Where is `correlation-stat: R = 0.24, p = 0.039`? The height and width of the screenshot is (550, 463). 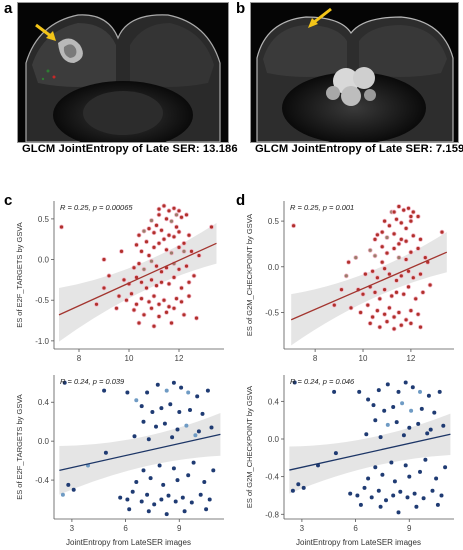 correlation-stat: R = 0.24, p = 0.039 is located at coordinates (92, 381).